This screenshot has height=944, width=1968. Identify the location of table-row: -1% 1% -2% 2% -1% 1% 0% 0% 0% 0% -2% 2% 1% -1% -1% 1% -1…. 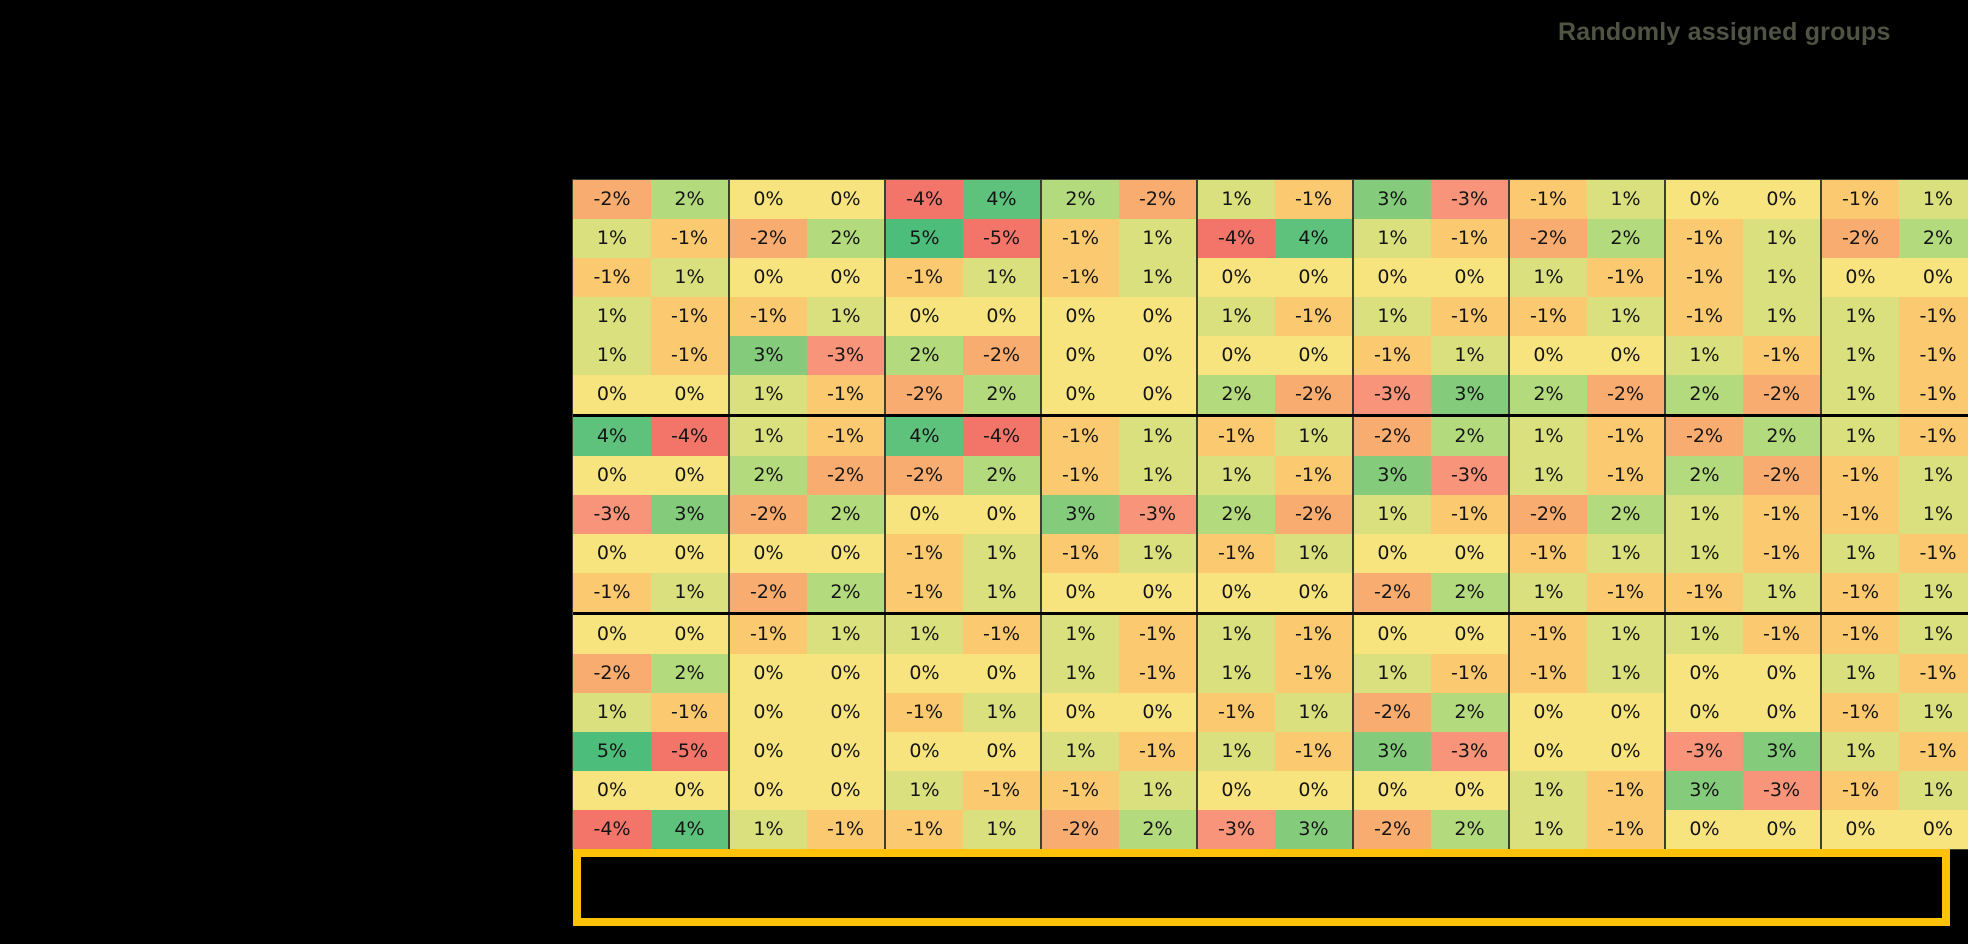
(1270, 593).